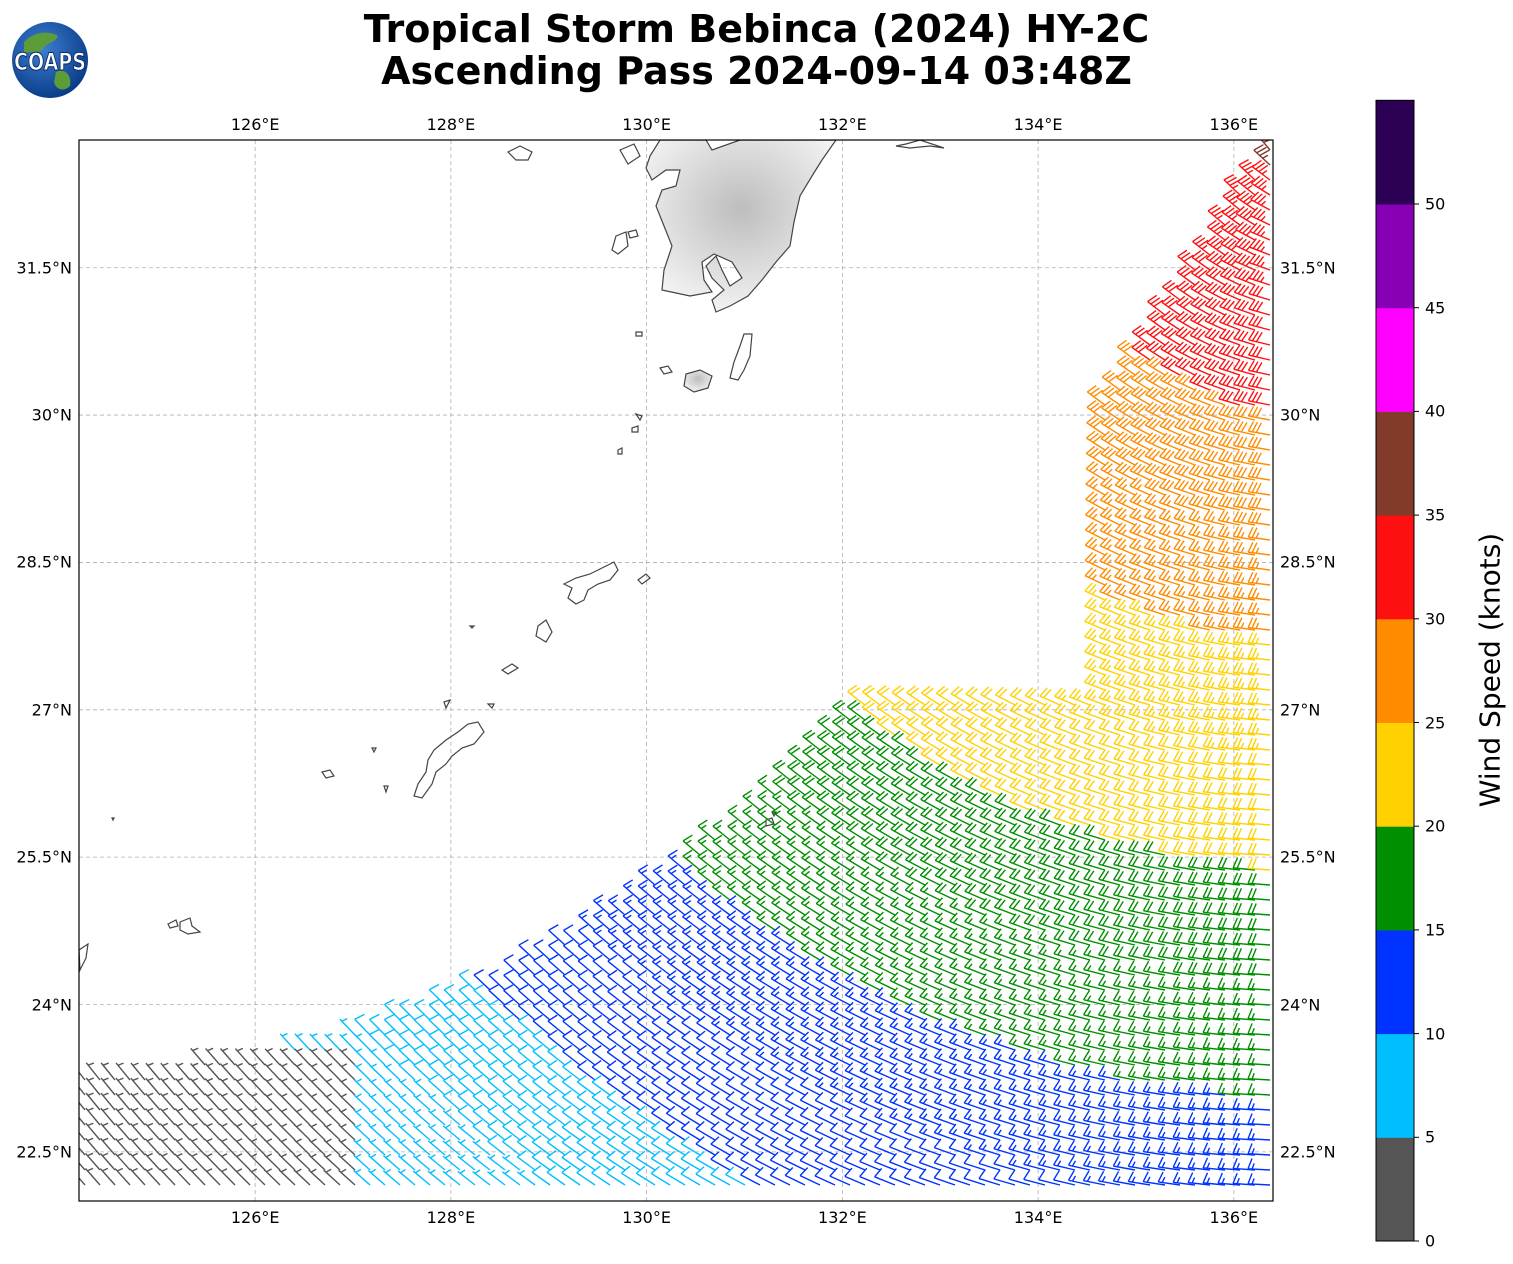  Describe the element at coordinates (1308, 562) in the screenshot. I see `lat-tick-label-right: 28.5°N` at that location.